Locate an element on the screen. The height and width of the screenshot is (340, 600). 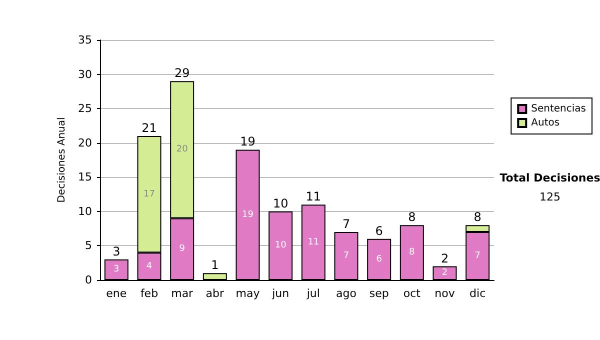
text: Total Decisiones is located at coordinates (550, 178).